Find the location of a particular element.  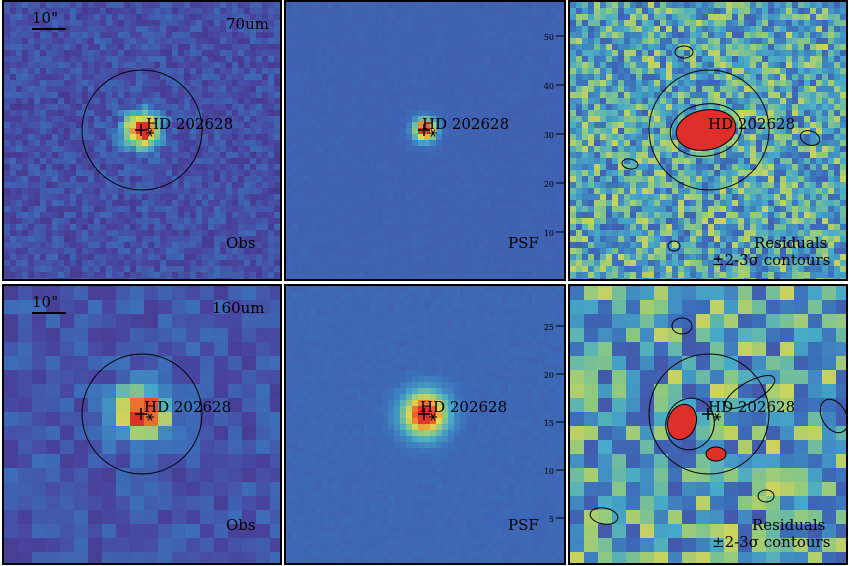

band-label-70um: 70um is located at coordinates (247, 24).